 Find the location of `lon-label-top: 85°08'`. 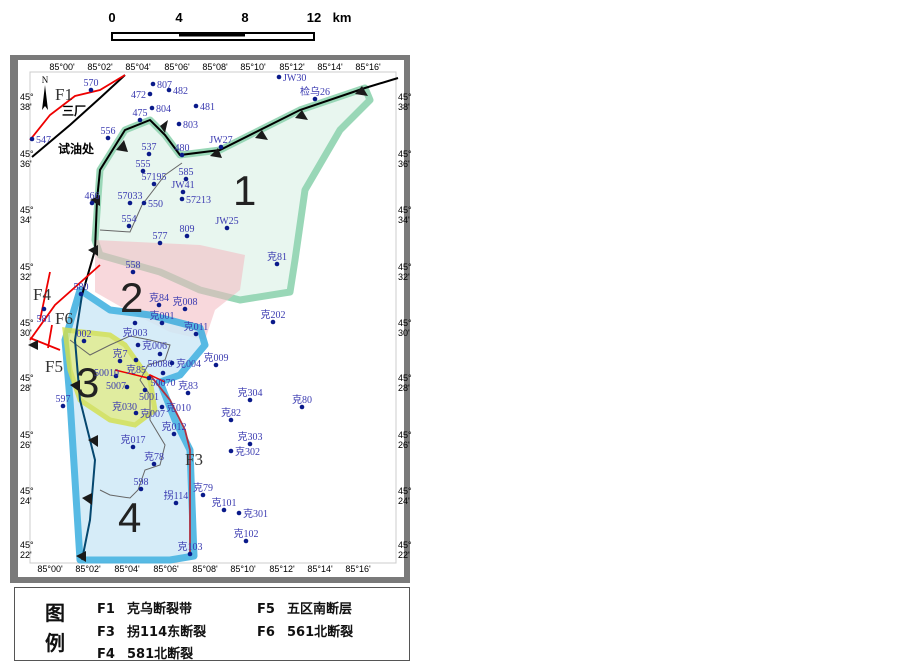

lon-label-top: 85°08' is located at coordinates (215, 67).